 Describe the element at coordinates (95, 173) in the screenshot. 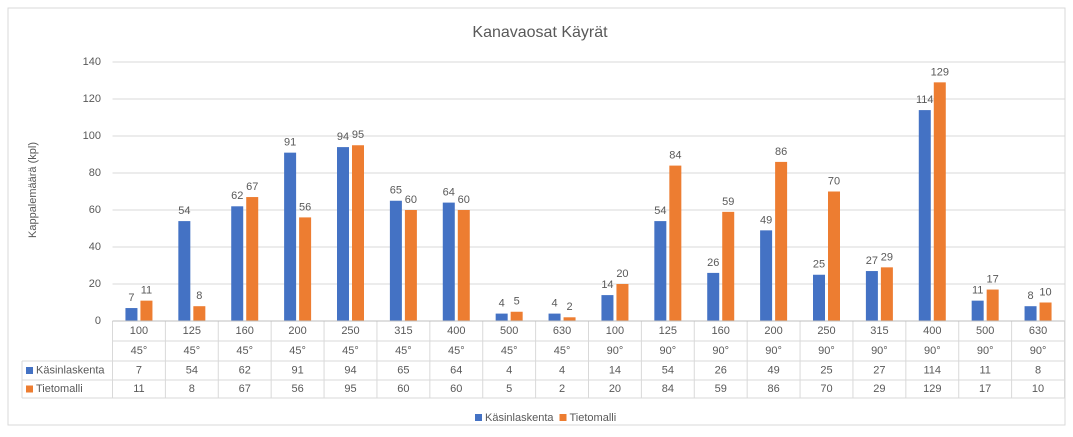

I see `y-tick-label: 80` at that location.